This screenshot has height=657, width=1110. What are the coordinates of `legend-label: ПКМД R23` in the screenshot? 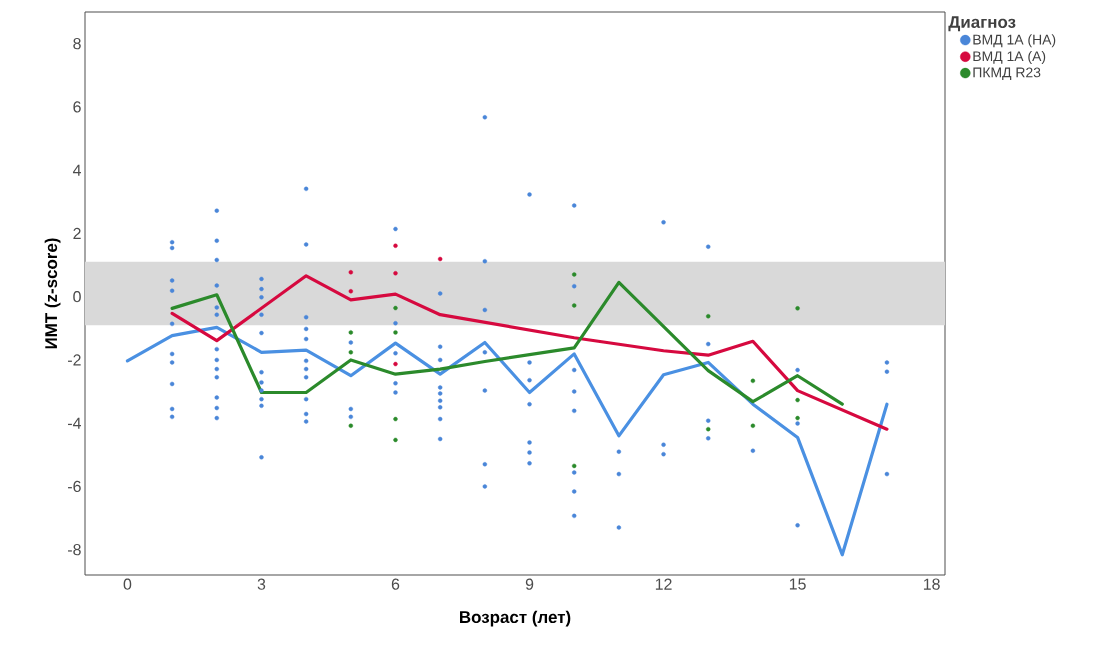 It's located at (1007, 73).